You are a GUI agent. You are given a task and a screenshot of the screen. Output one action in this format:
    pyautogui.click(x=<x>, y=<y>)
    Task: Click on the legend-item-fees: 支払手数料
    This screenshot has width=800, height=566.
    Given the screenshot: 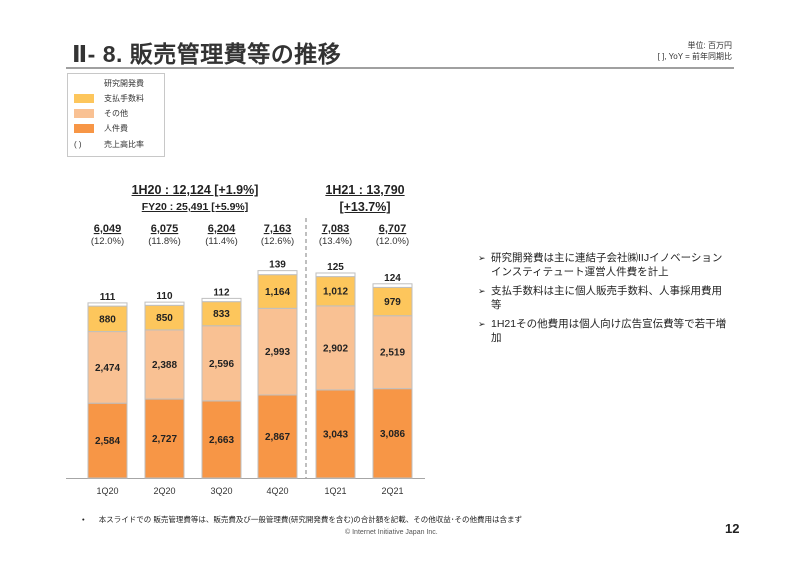 What is the action you would take?
    pyautogui.click(x=109, y=98)
    